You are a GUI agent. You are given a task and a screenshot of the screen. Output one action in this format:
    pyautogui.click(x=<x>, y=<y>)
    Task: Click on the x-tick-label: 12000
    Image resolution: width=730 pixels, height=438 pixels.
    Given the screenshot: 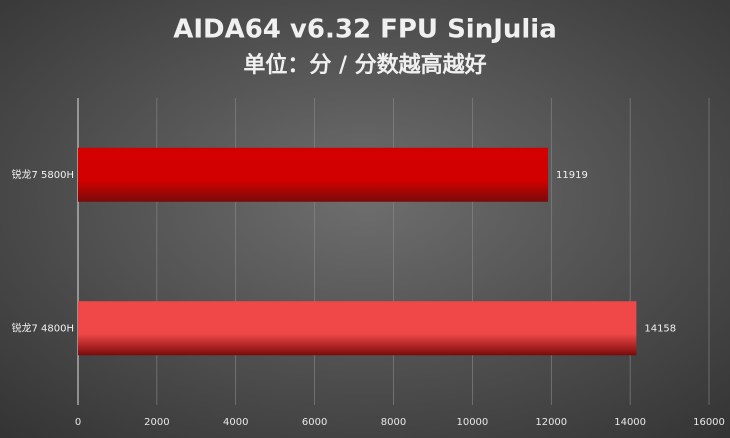 What is the action you would take?
    pyautogui.click(x=551, y=422)
    